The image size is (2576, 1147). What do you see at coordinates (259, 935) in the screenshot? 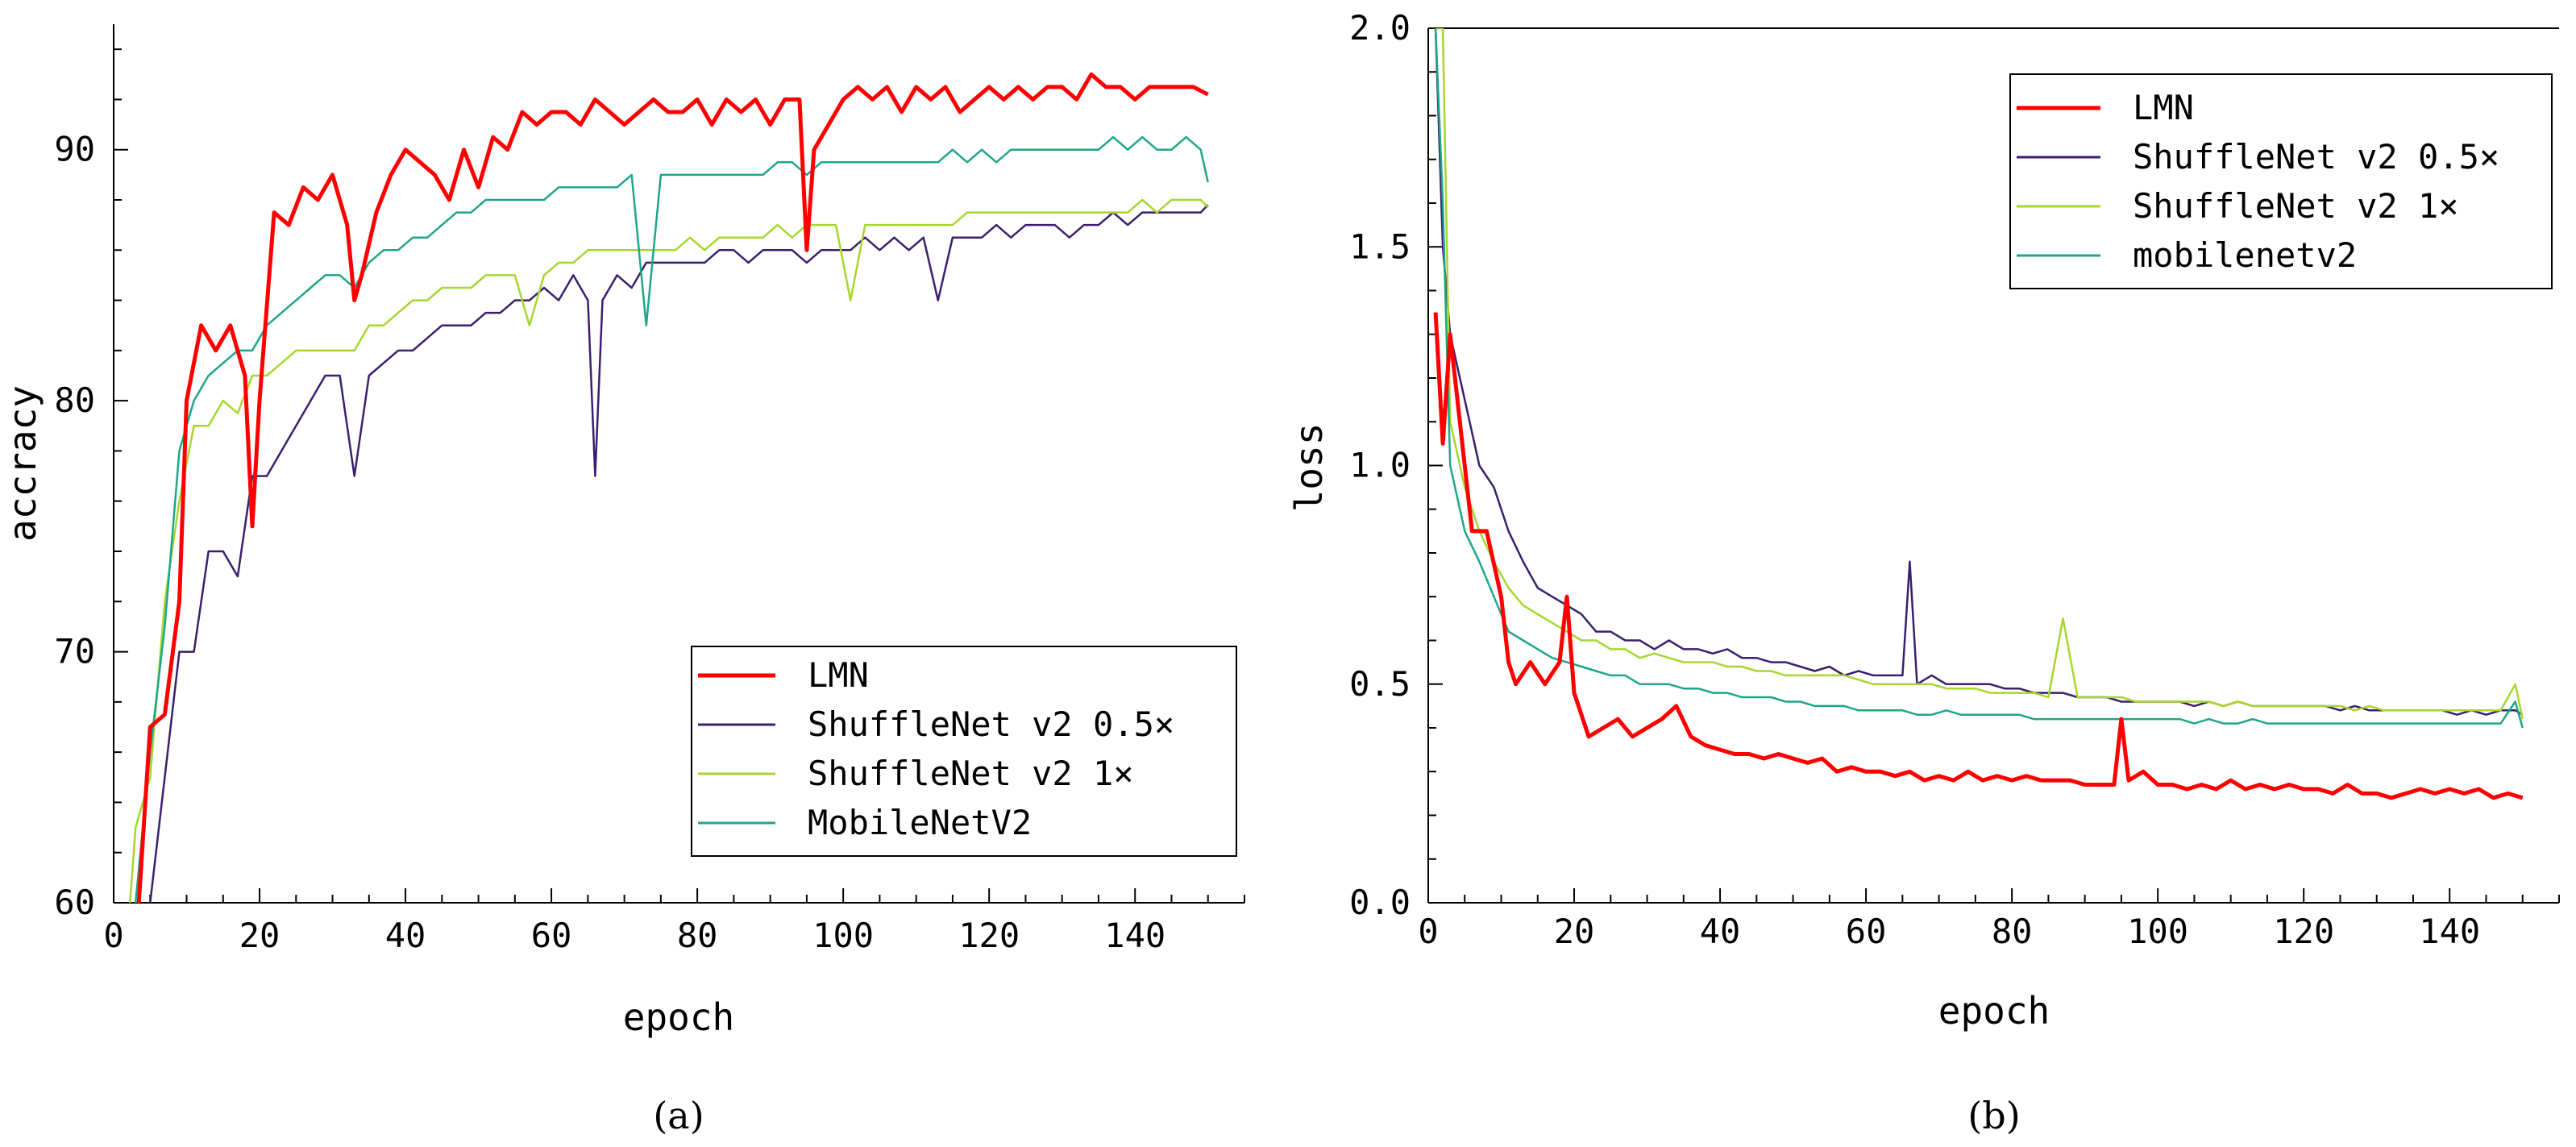
I see `x-tick-label-a: 20` at bounding box center [259, 935].